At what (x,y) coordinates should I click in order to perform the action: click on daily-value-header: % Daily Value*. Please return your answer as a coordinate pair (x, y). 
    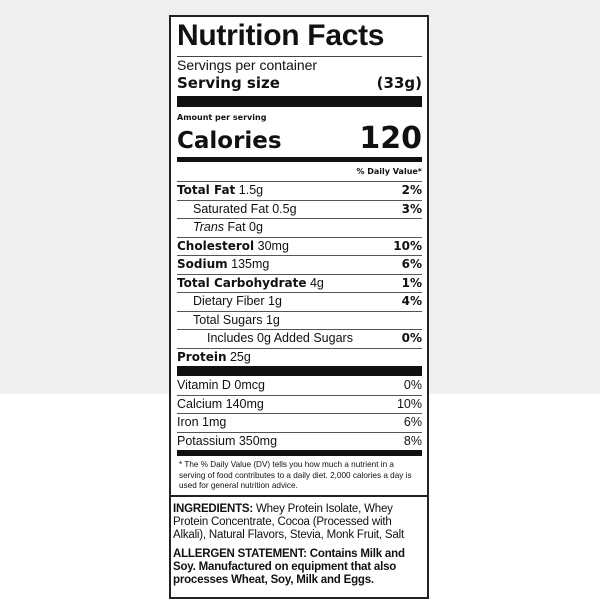
    Looking at the image, I should click on (389, 171).